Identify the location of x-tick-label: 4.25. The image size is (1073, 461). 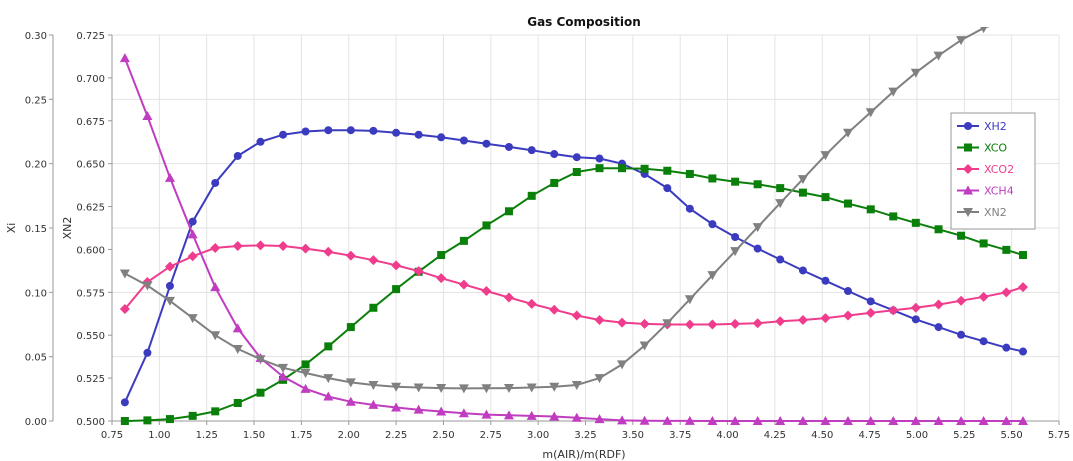
(775, 435).